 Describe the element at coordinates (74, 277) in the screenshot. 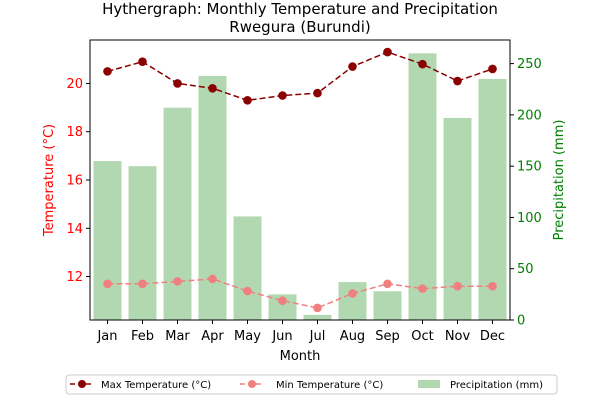

I see `y-left-tick-label-12: 12` at that location.